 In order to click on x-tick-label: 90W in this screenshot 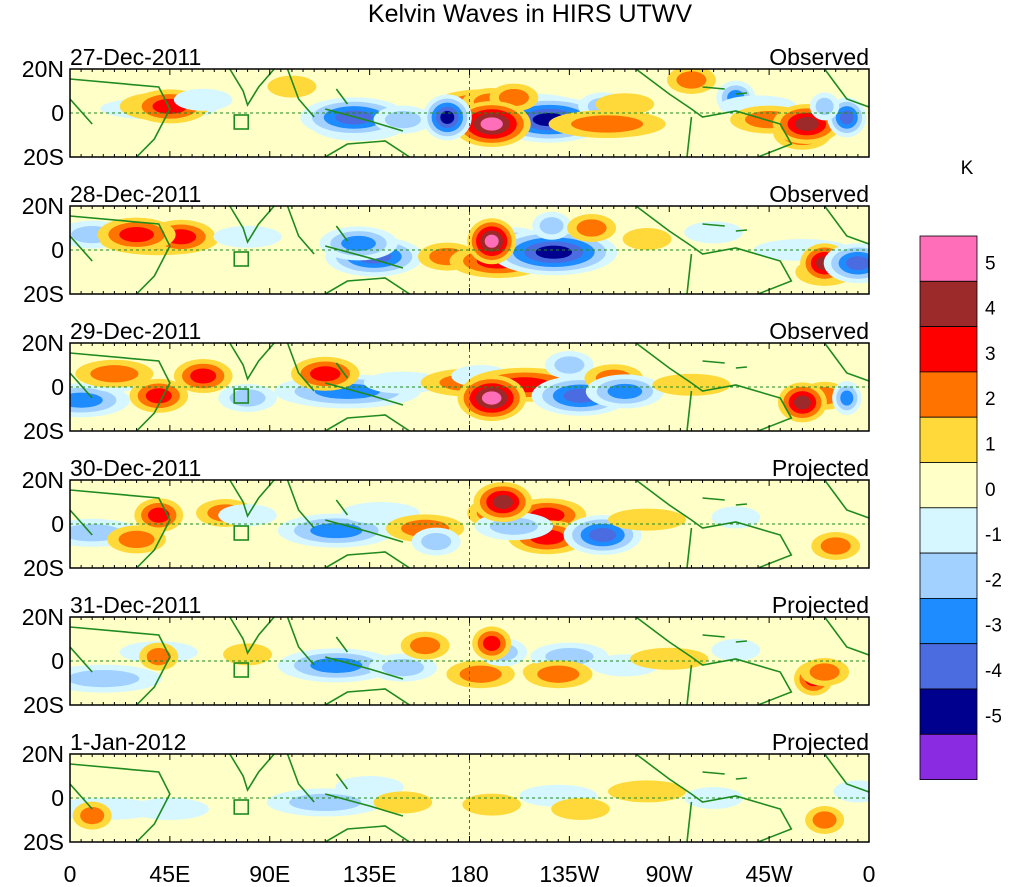, I will do `click(670, 874)`.